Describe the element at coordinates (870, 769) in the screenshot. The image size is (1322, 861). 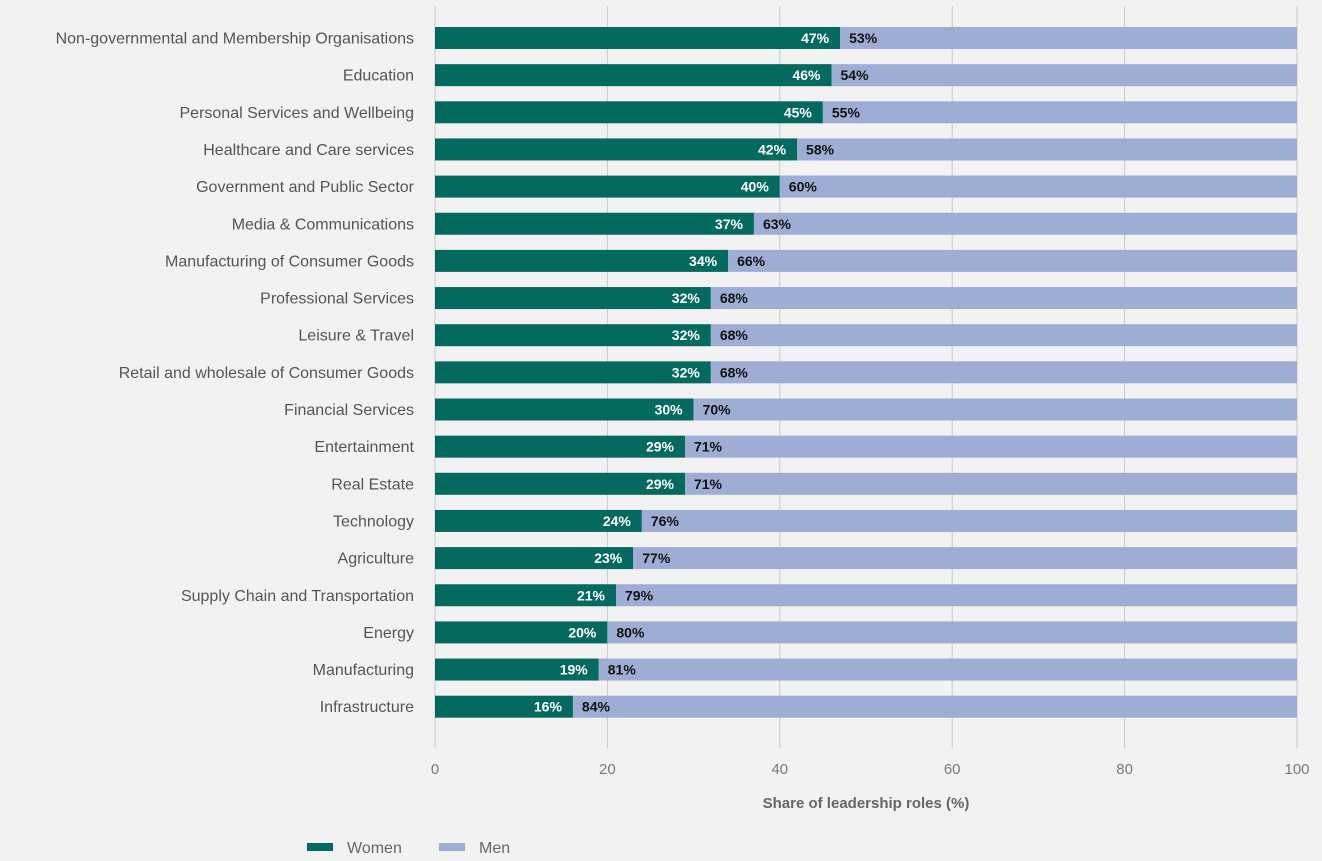
I see `x-axis-ticks: 0 20 40 60 80 100` at that location.